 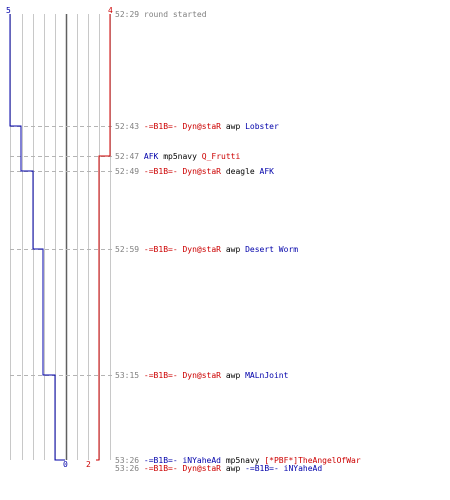 What do you see at coordinates (272, 249) in the screenshot?
I see `event-player-name: Desert Worm` at bounding box center [272, 249].